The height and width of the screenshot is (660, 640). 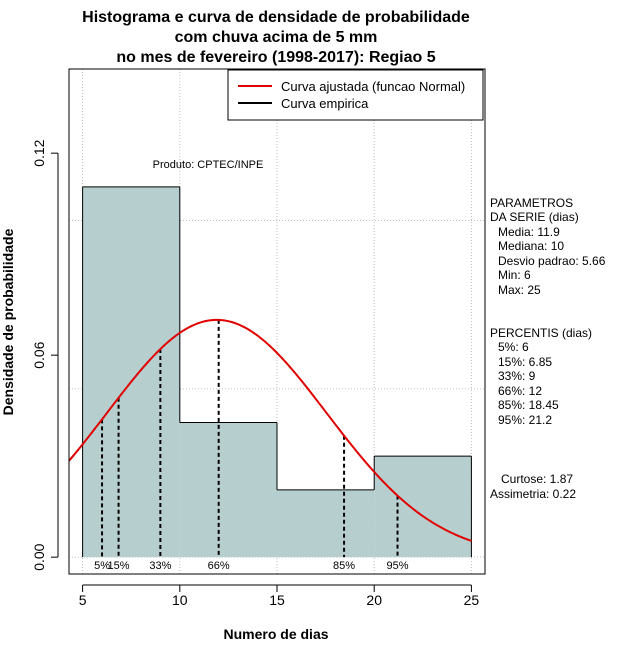 What do you see at coordinates (472, 600) in the screenshot?
I see `x-tick-label: 25` at bounding box center [472, 600].